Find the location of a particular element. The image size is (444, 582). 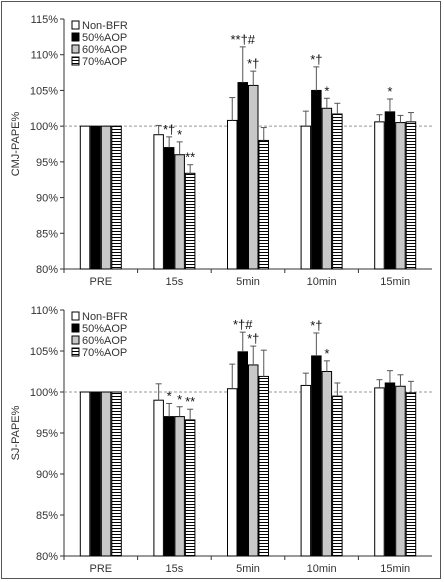

y-axis-label: SJ-PAPE% is located at coordinates (16, 432).